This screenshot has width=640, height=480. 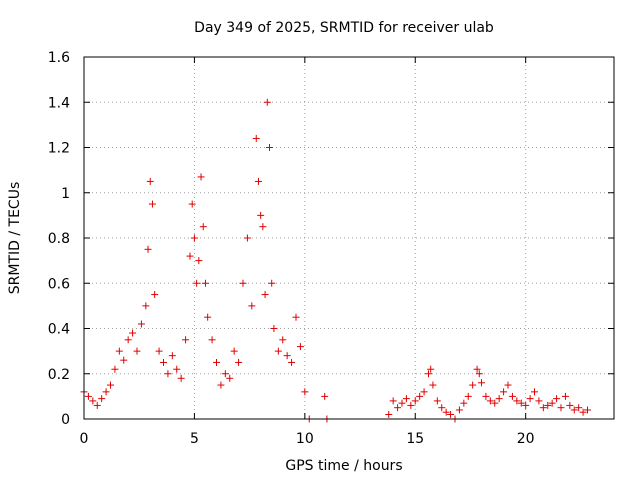 What do you see at coordinates (59, 58) in the screenshot?
I see `y-tick-label: 1.6` at bounding box center [59, 58].